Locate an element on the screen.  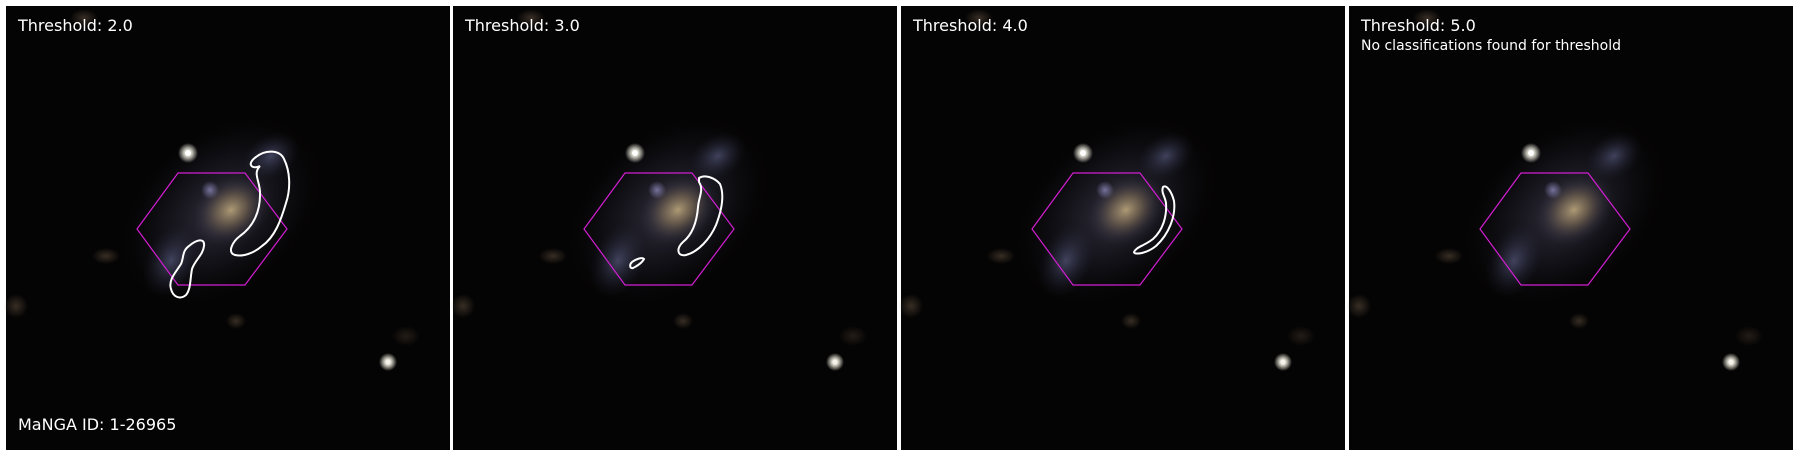
manga-id-label: MaNGA ID: 1-26965 is located at coordinates (97, 424).